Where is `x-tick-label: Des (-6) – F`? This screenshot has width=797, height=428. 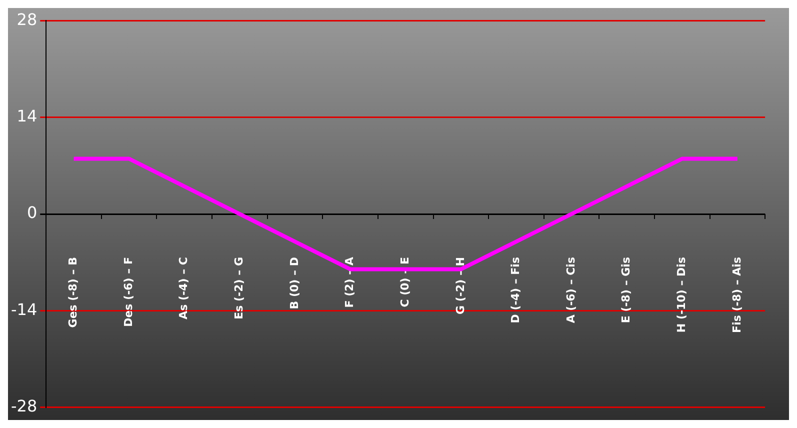
x-tick-label: Des (-6) – F is located at coordinates (128, 292).